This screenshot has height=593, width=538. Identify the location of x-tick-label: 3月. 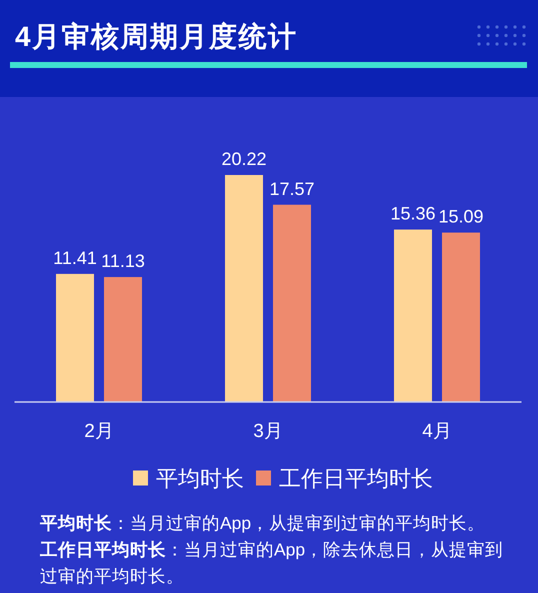
(268, 431).